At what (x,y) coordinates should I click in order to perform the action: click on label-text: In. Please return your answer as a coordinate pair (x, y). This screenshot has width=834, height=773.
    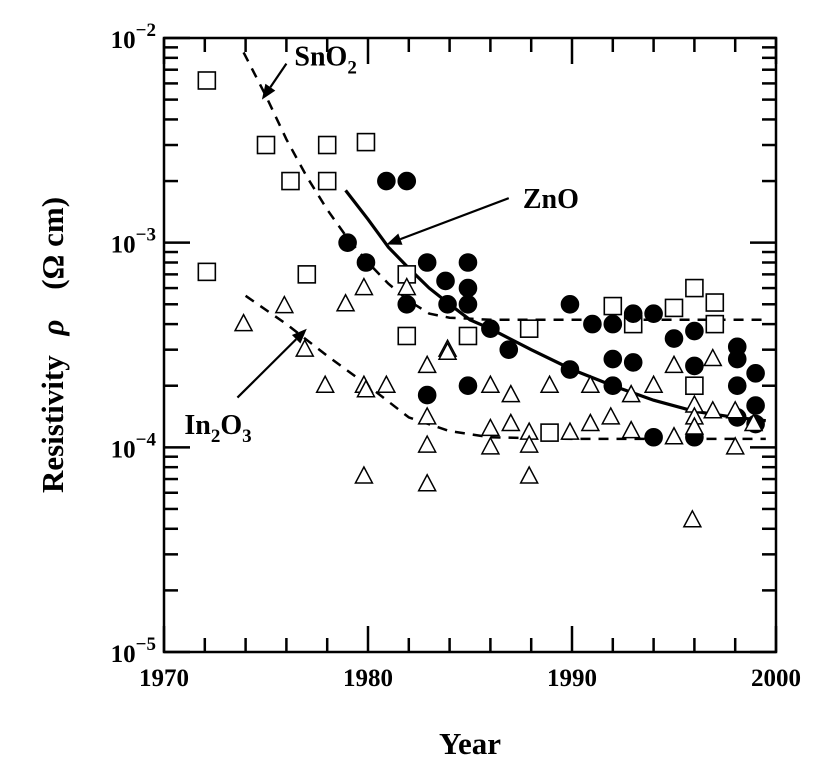
    Looking at the image, I should click on (197, 425).